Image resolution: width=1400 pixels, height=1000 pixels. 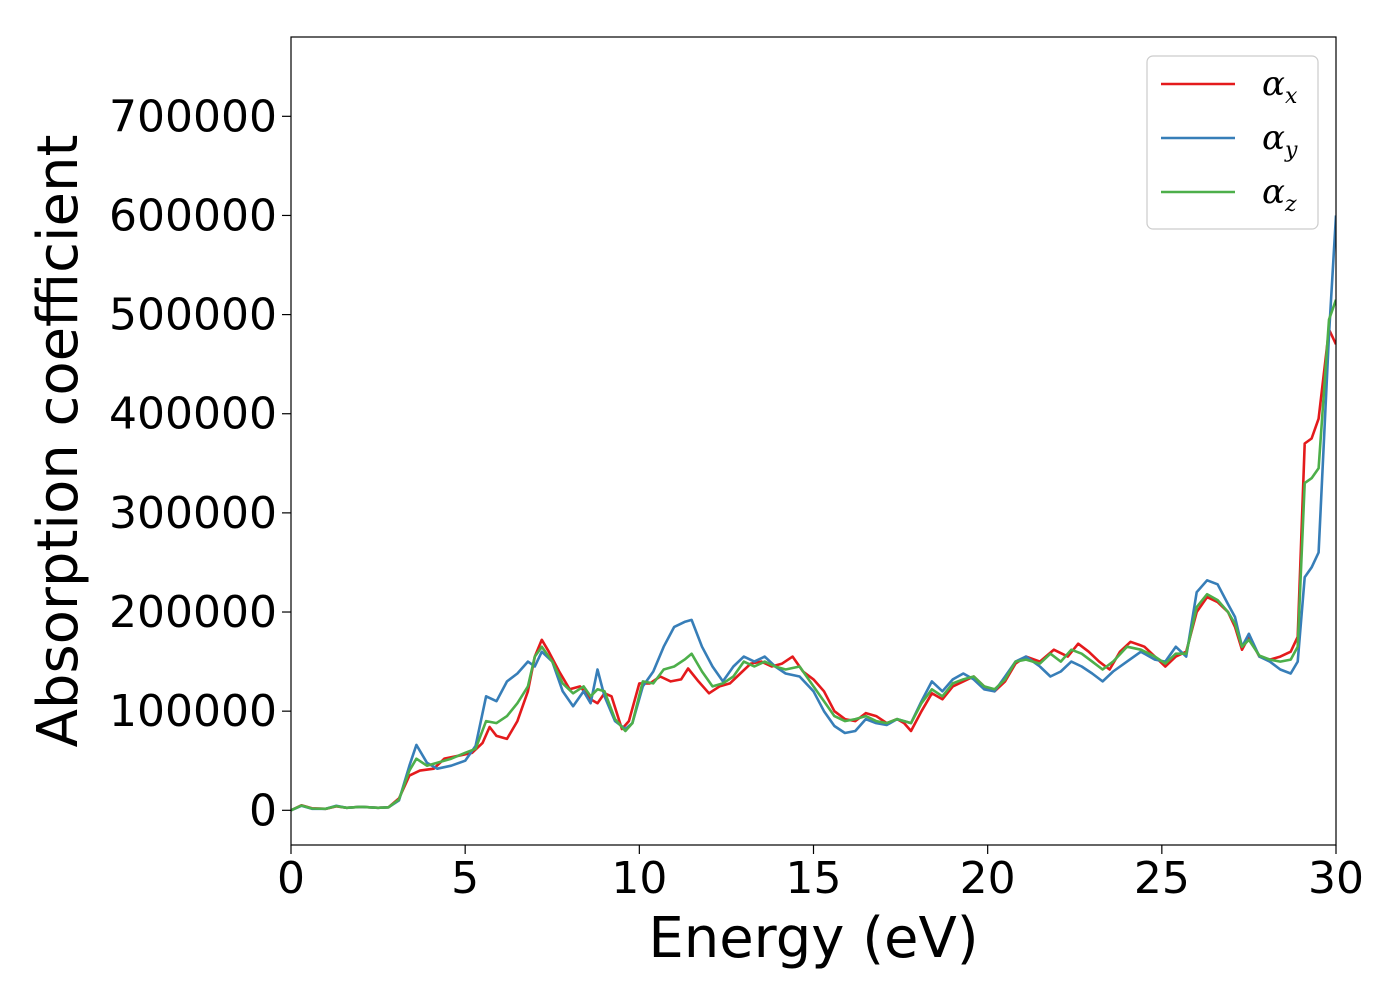 I want to click on x-tick-label: 0, so click(x=291, y=878).